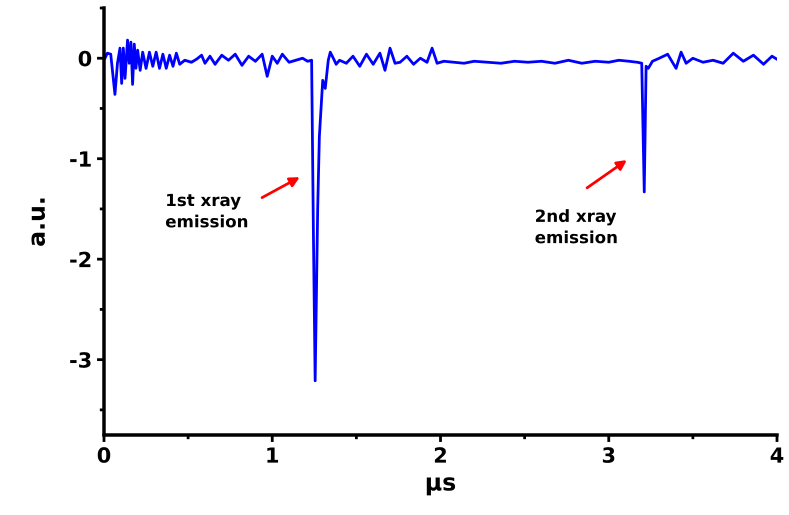  What do you see at coordinates (272, 455) in the screenshot?
I see `x-tick-label: 1` at bounding box center [272, 455].